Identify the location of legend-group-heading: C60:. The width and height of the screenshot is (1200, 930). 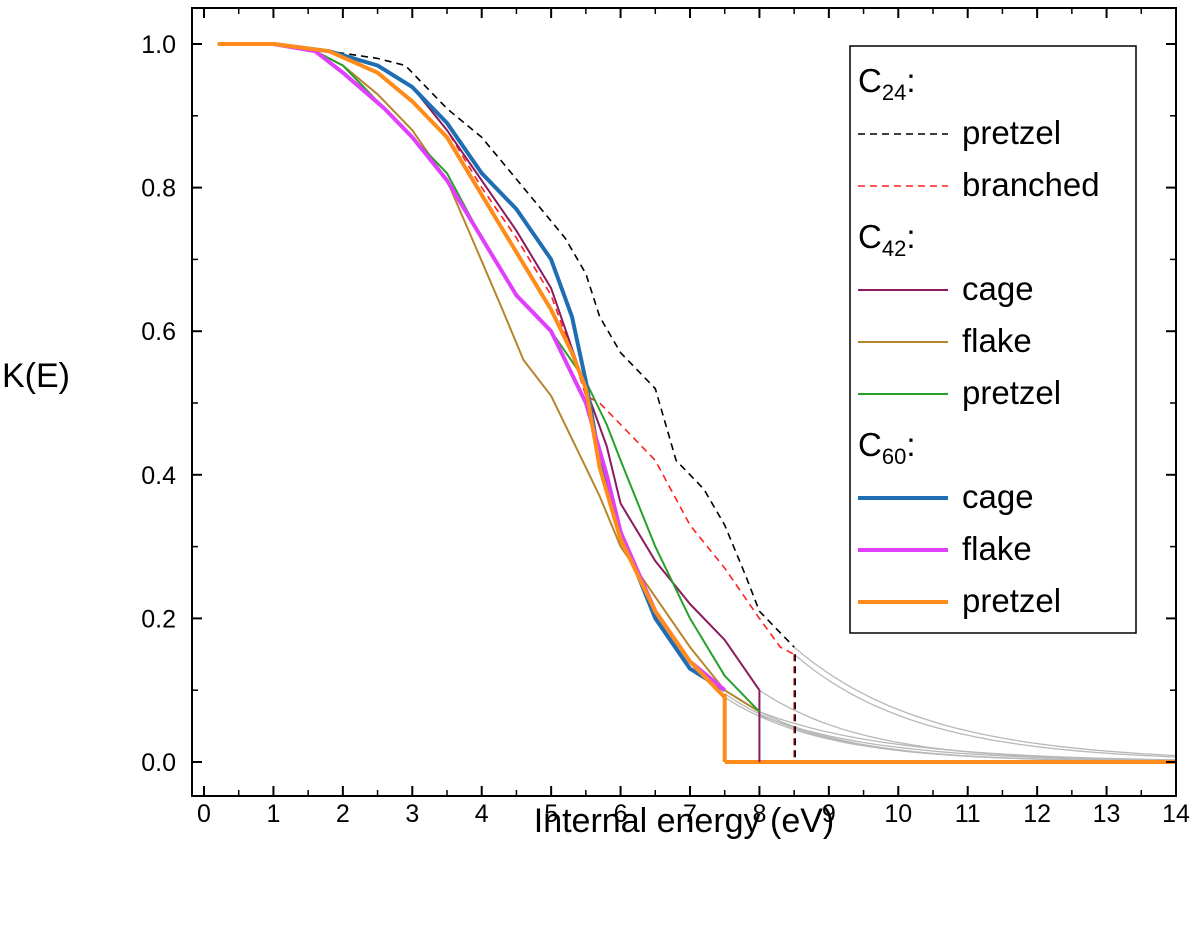
(887, 447).